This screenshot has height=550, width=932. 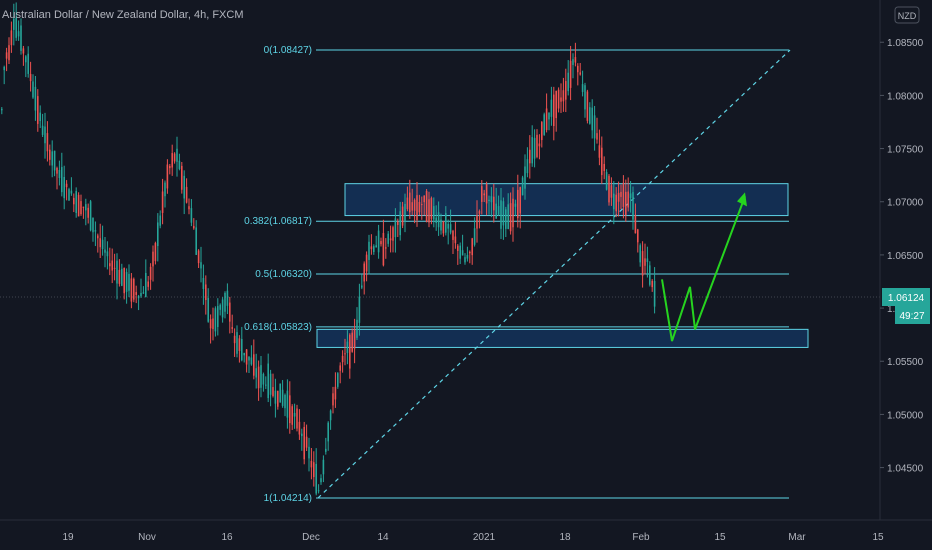 I want to click on time-tick-label: Feb, so click(x=641, y=537).